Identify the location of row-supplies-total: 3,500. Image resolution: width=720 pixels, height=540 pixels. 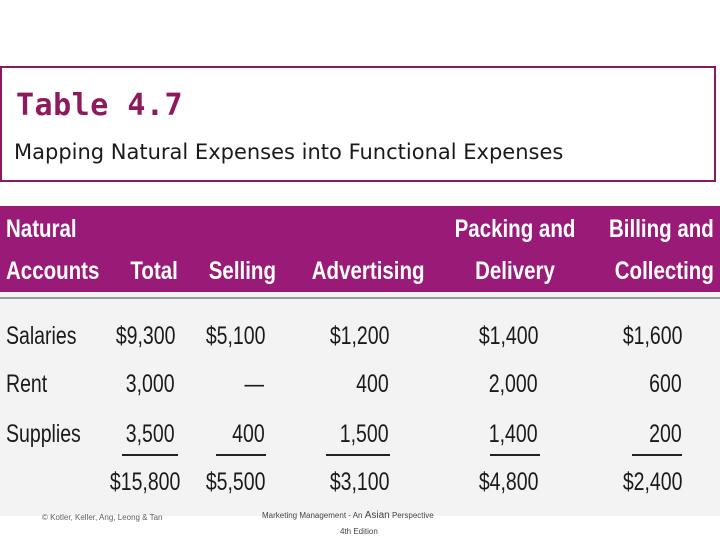
(150, 434).